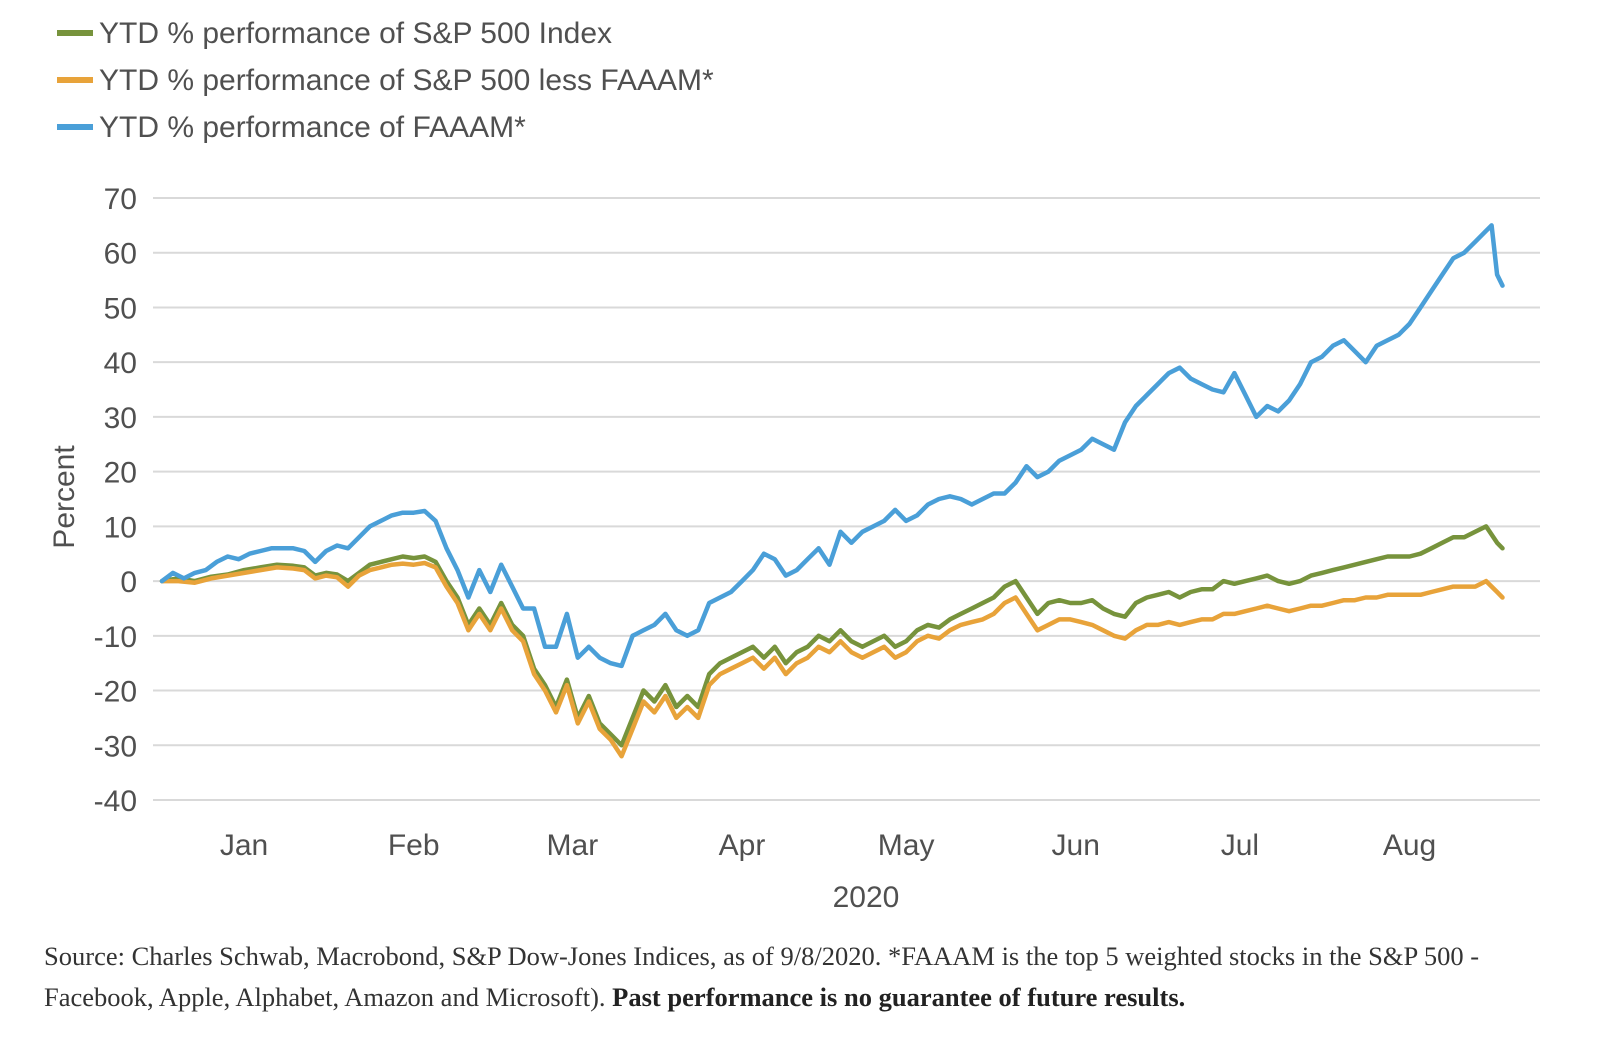 The width and height of the screenshot is (1600, 1059). What do you see at coordinates (64, 497) in the screenshot?
I see `y-axis-title: Percent` at bounding box center [64, 497].